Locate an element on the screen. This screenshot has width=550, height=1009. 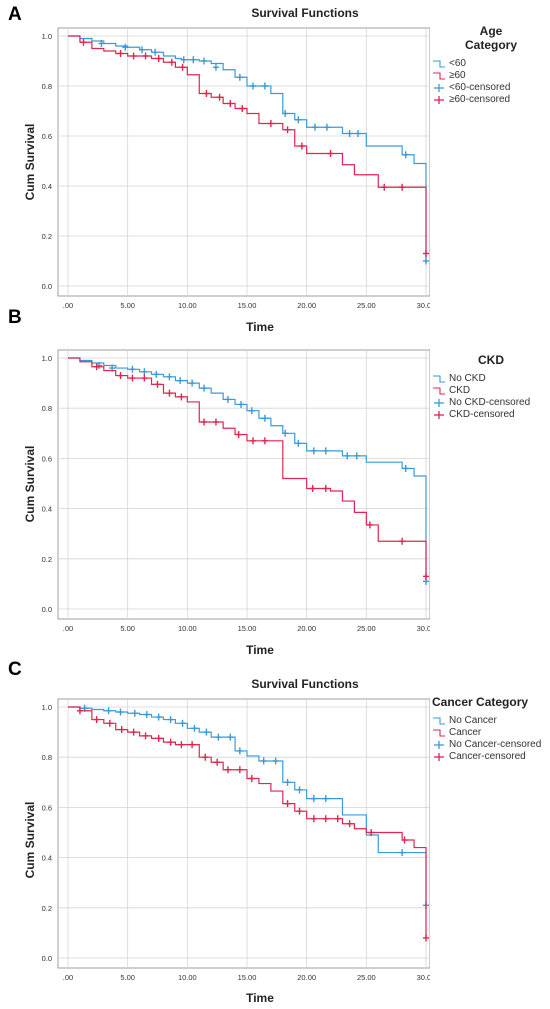
legend-title: Age Category is located at coordinates (490, 38).